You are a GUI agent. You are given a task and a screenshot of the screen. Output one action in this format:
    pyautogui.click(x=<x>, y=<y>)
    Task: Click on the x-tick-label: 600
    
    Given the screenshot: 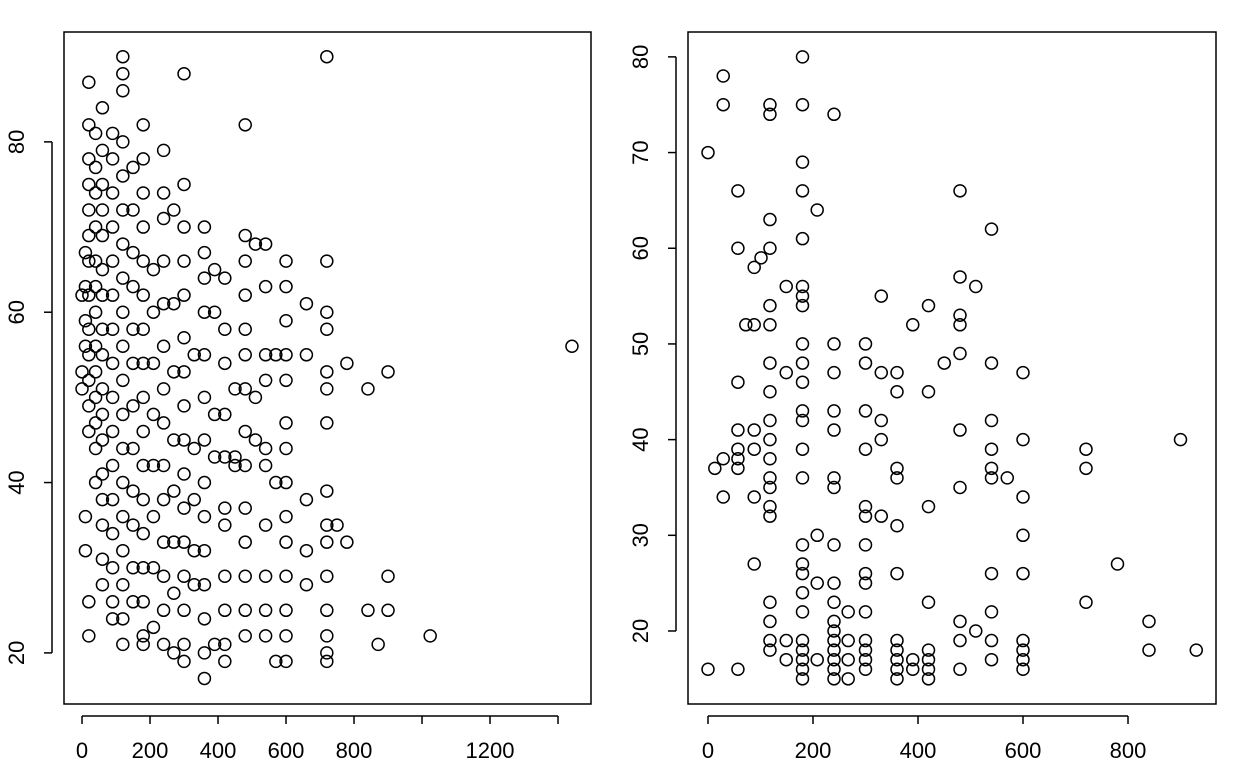 What is the action you would take?
    pyautogui.click(x=1023, y=750)
    